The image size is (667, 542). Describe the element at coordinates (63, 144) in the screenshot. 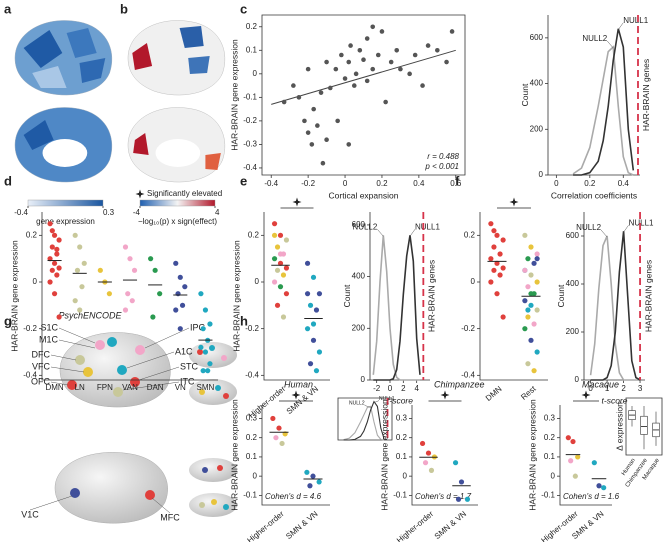

I see `brain-a-medial` at that location.